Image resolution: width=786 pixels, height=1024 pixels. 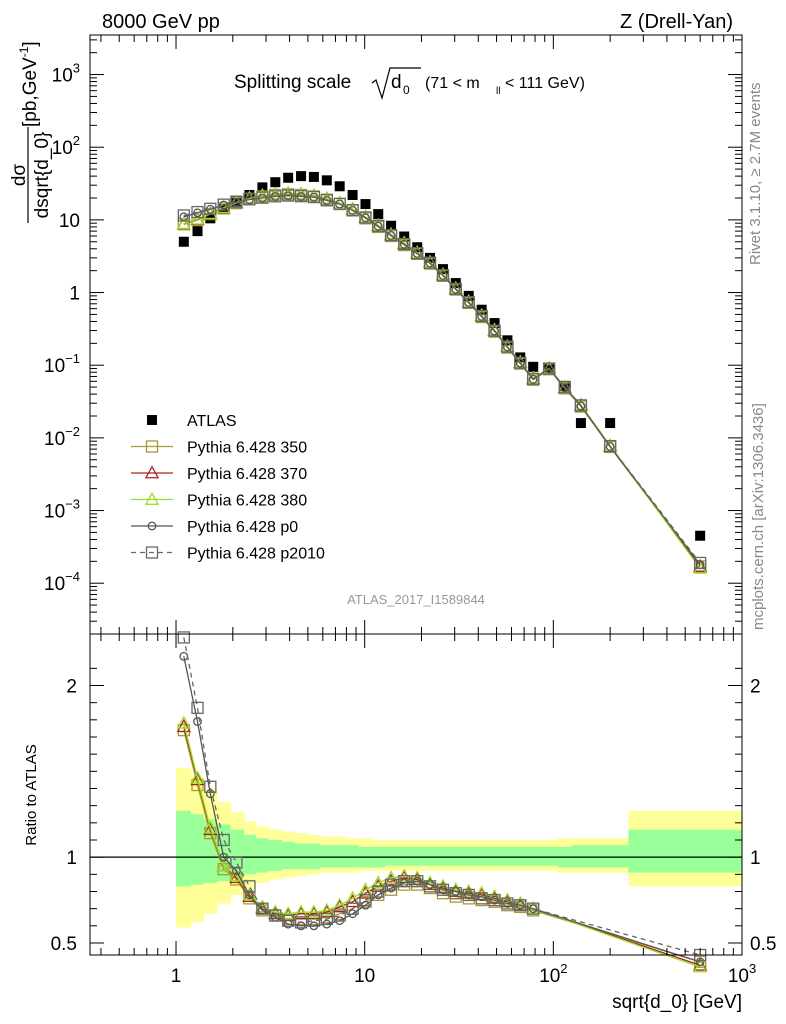 What do you see at coordinates (416, 599) in the screenshot?
I see `analysis-tag: ATLAS_2017_I1589844` at bounding box center [416, 599].